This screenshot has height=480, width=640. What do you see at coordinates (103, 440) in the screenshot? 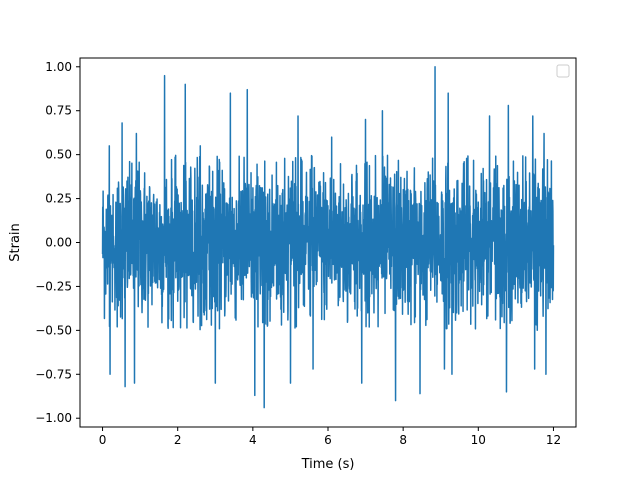
I see `x-tick-label: 0` at bounding box center [103, 440].